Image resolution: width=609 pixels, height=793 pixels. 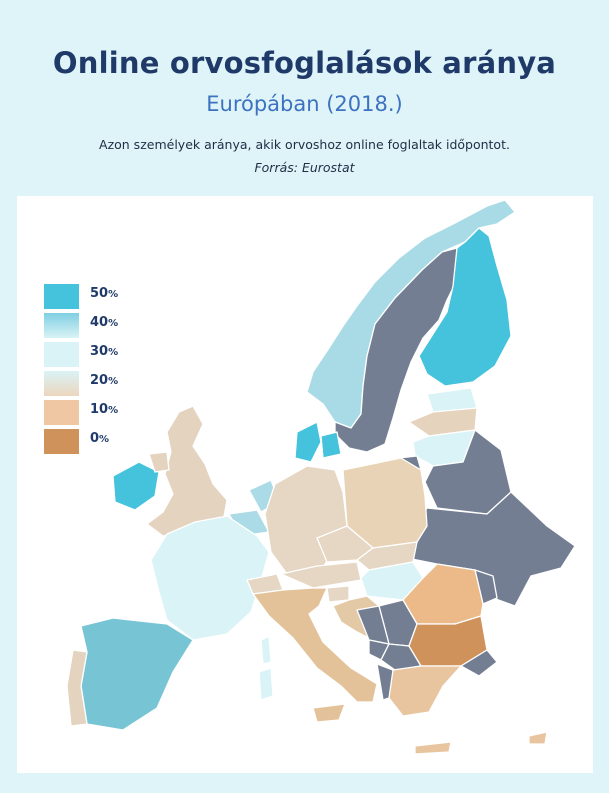 I want to click on region-france, so click(x=210, y=578).